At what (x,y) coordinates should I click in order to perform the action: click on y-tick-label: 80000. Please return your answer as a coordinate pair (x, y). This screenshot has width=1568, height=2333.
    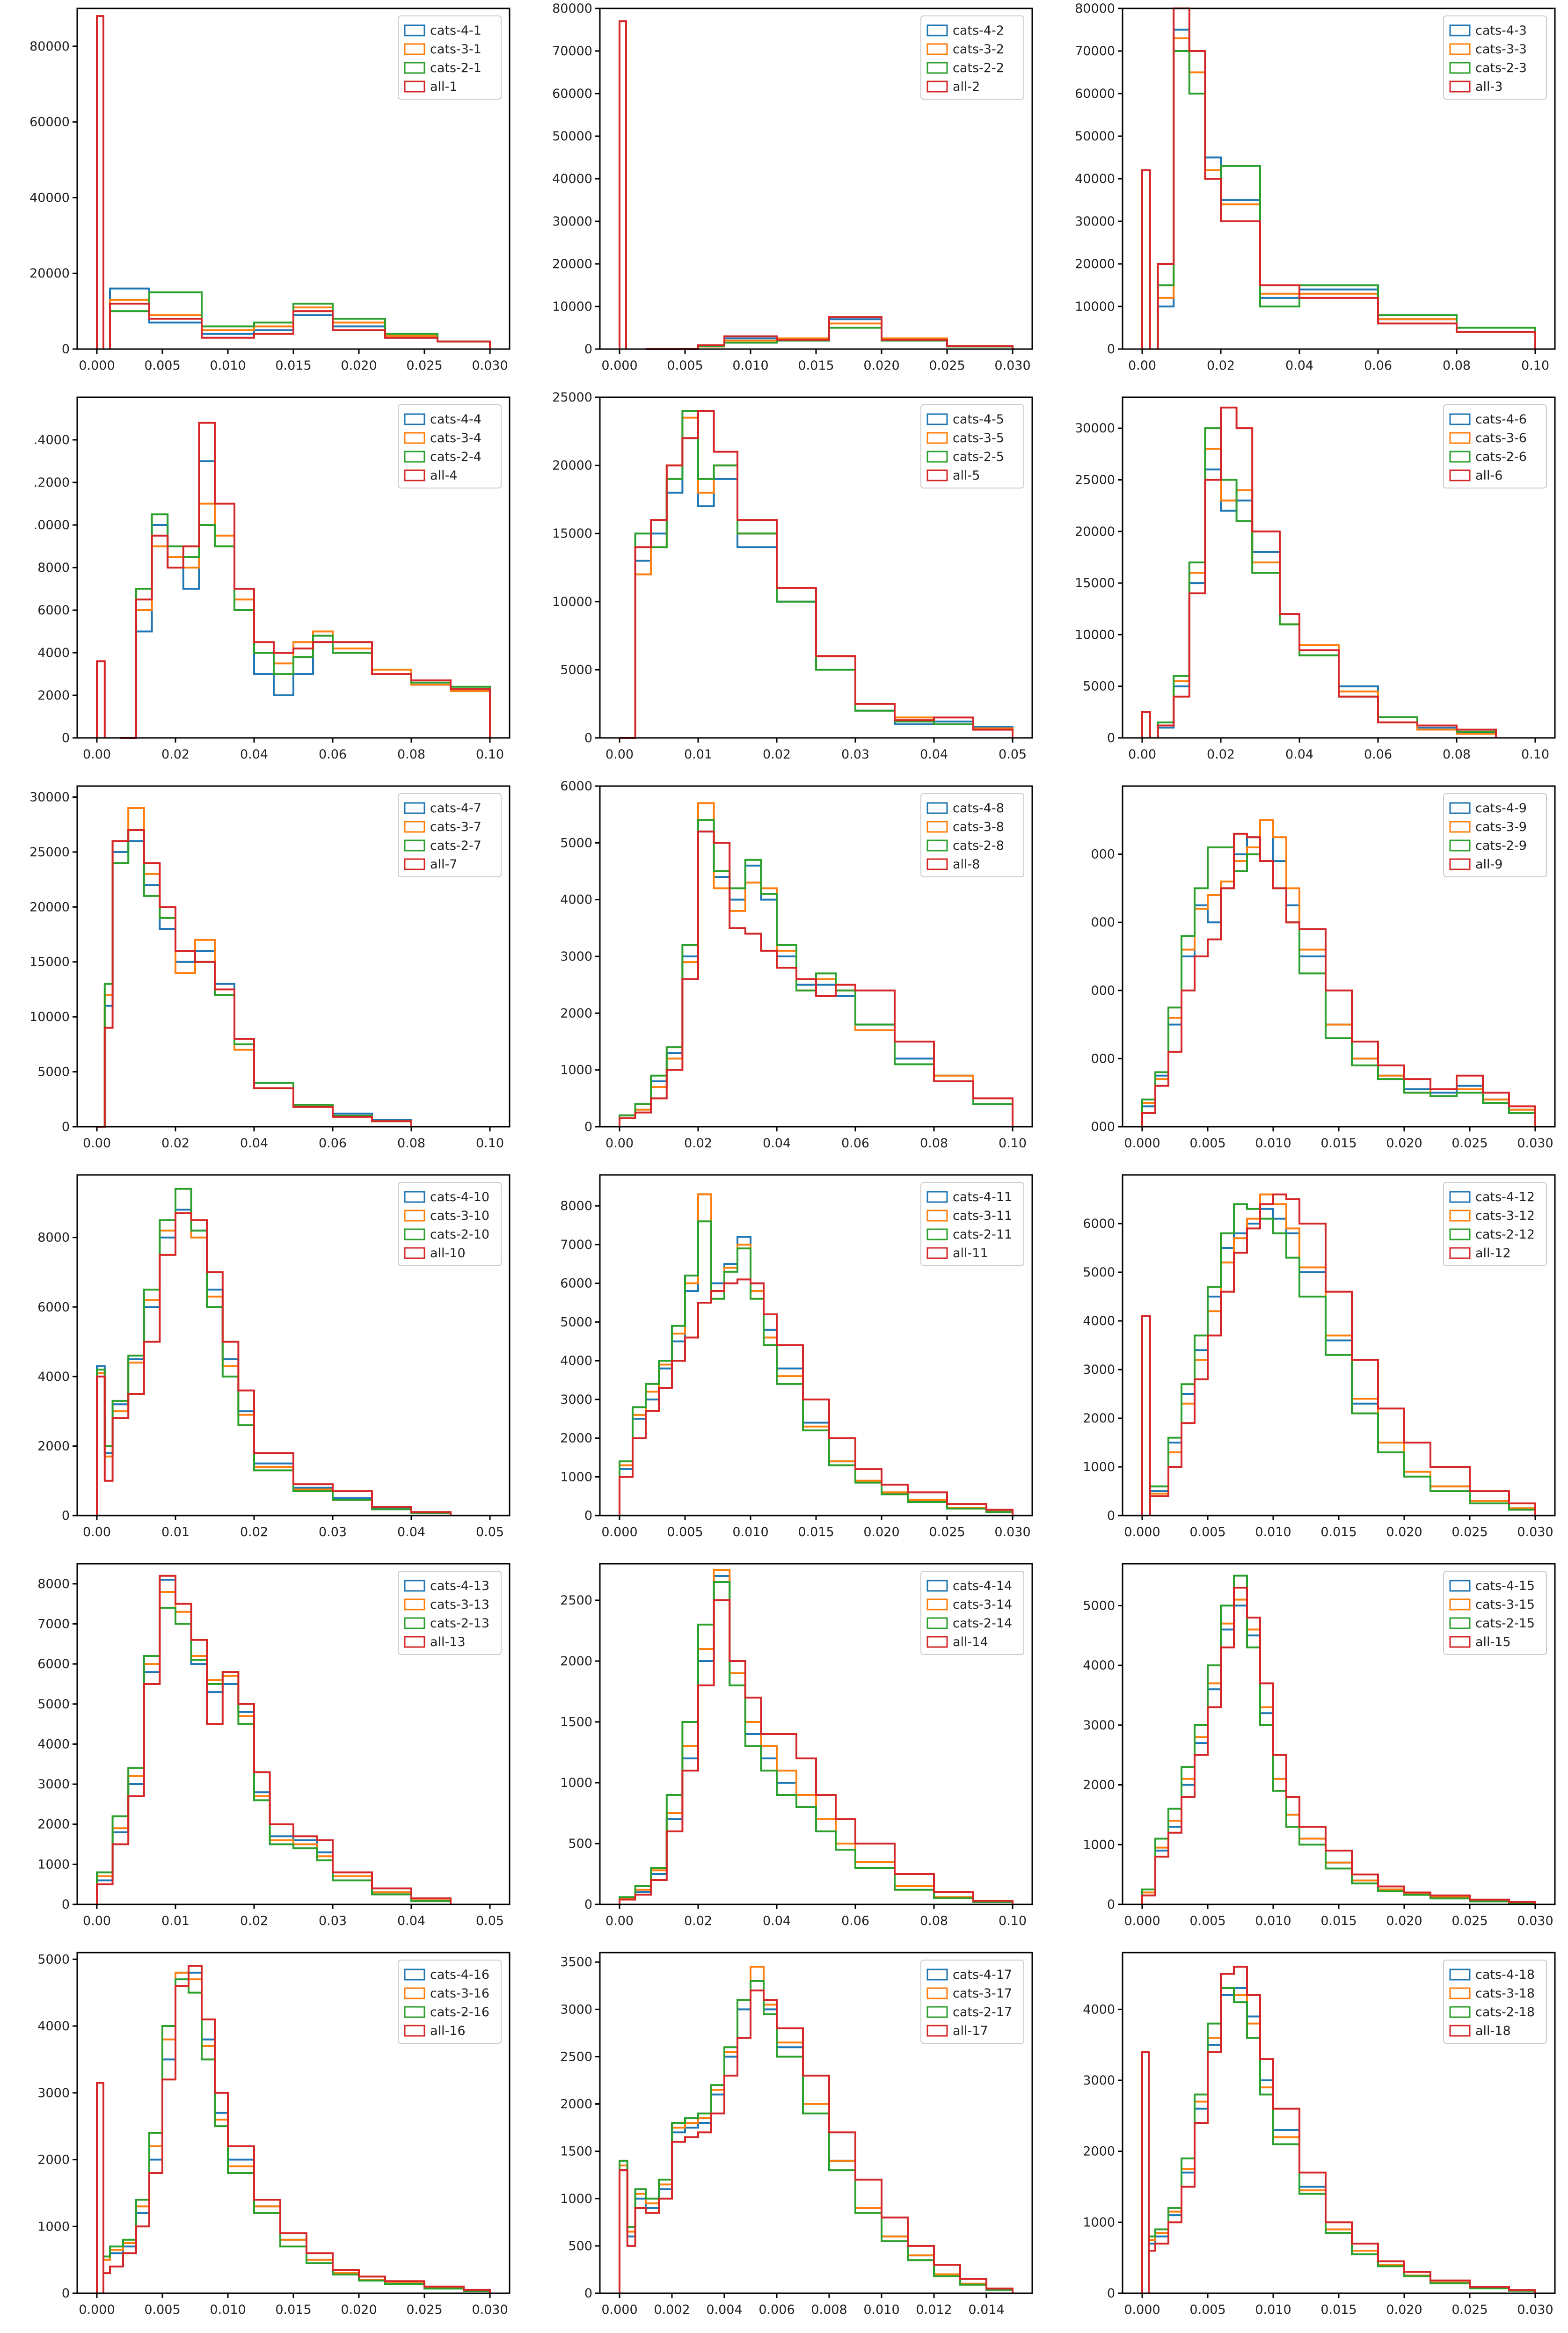
    Looking at the image, I should click on (49, 46).